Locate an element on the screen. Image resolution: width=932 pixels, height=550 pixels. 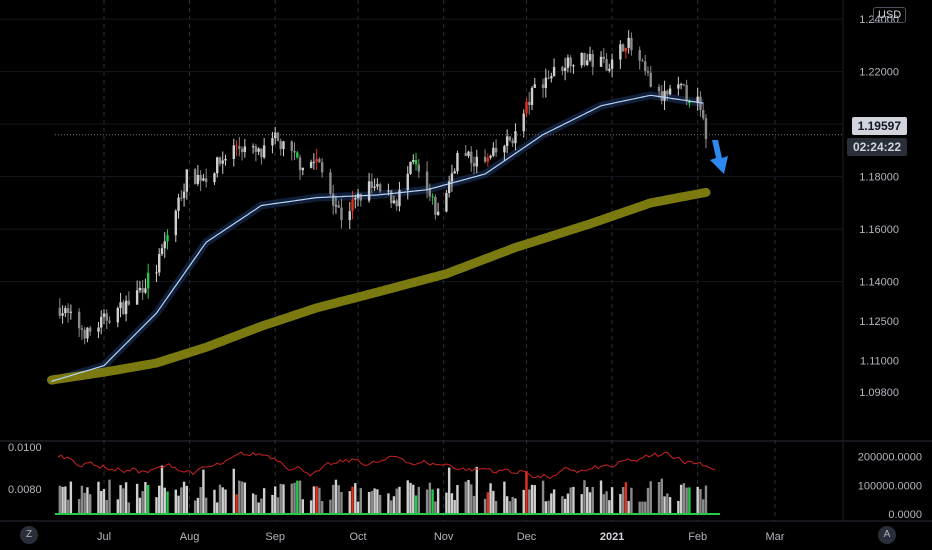
timezone-button: Z is located at coordinates (29, 535).